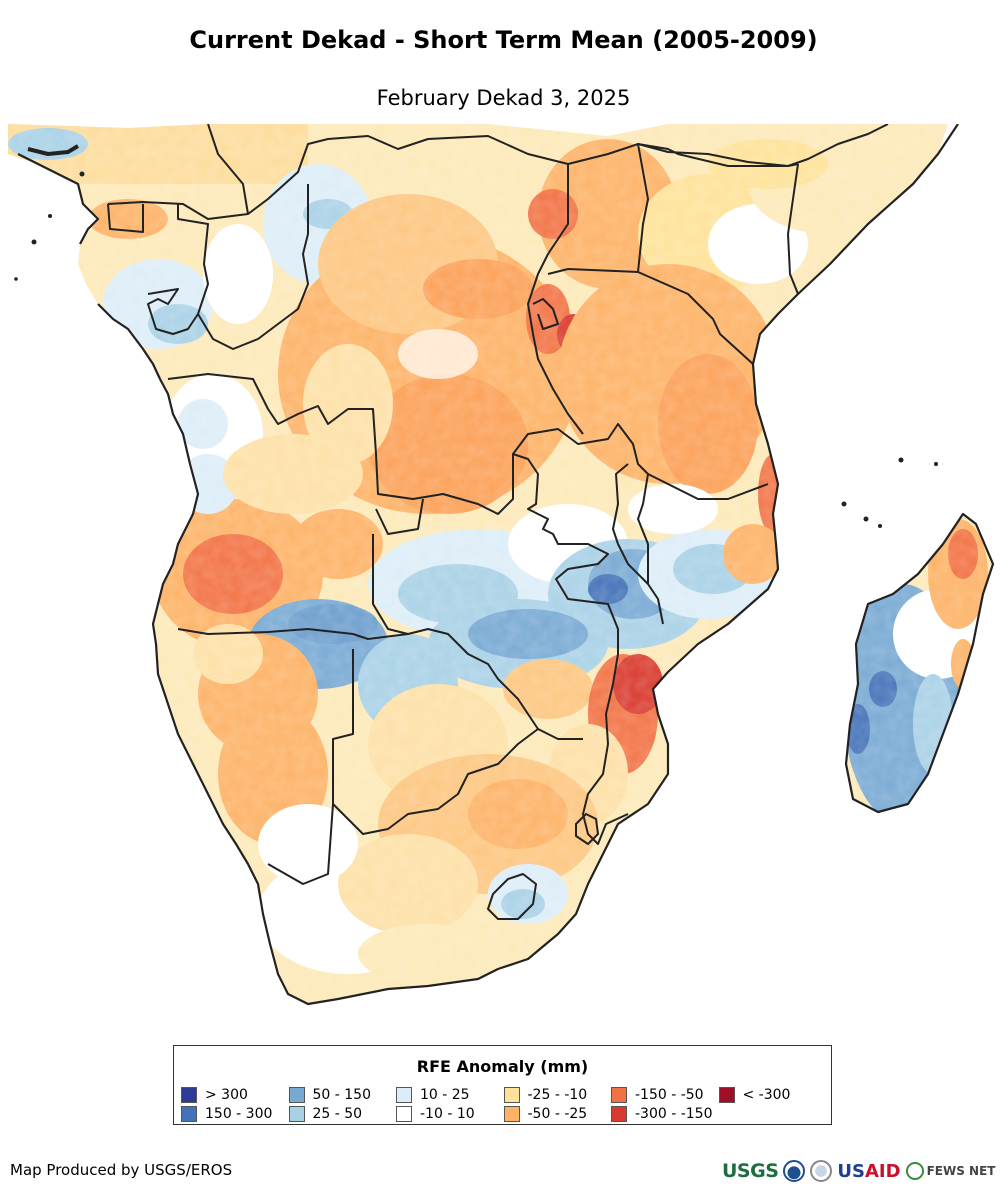 This screenshot has height=1195, width=1007. What do you see at coordinates (821, 1171) in the screenshot?
I see `seal-logo-icon` at bounding box center [821, 1171].